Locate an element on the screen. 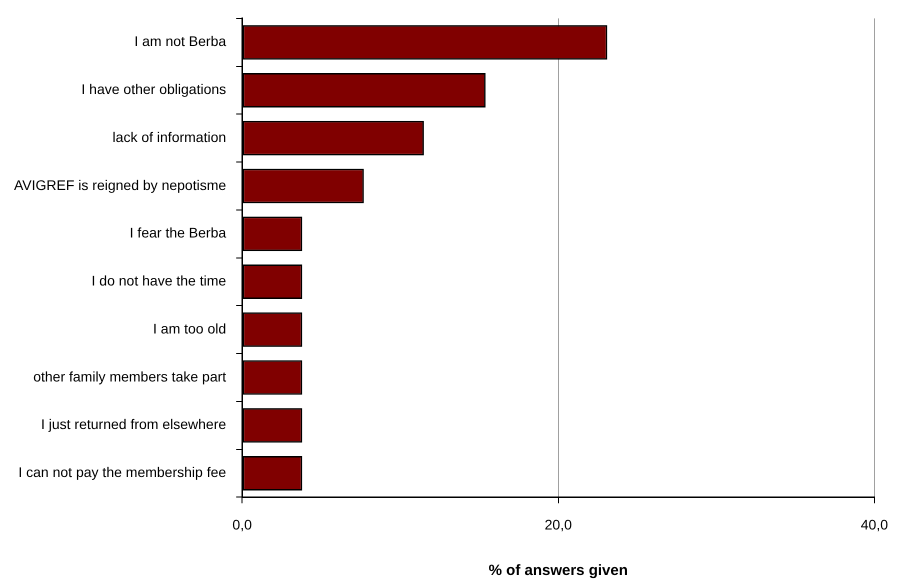  y-tick-label: lack of information is located at coordinates (169, 136).